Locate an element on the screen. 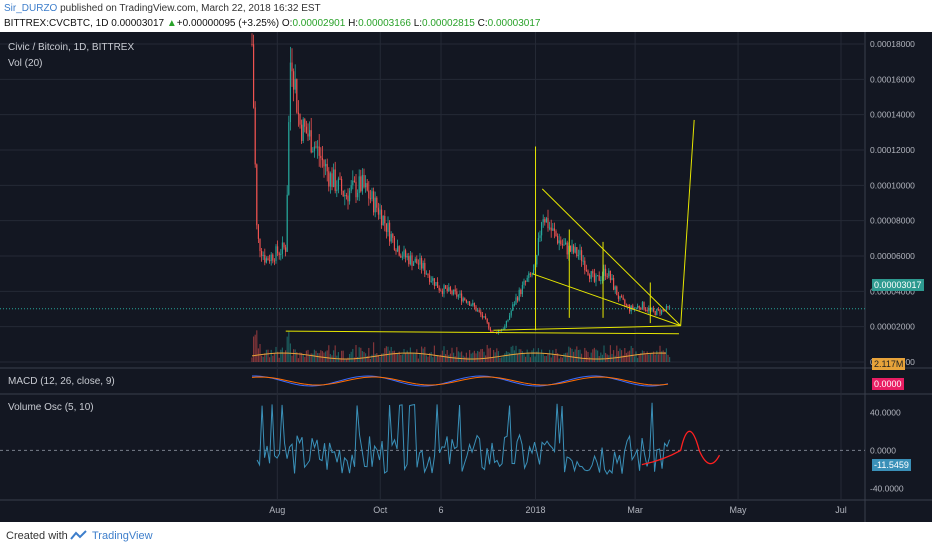  target-projection-line is located at coordinates (687, 222).